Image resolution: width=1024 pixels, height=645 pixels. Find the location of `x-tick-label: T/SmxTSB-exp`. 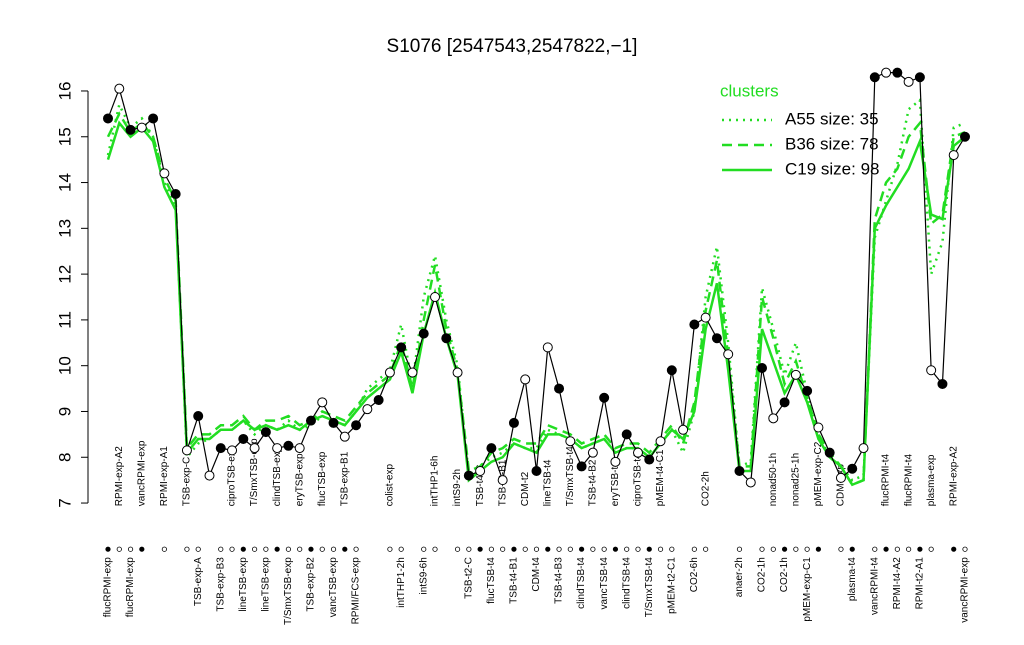

x-tick-label: T/SmxTSB-exp is located at coordinates (254, 472).